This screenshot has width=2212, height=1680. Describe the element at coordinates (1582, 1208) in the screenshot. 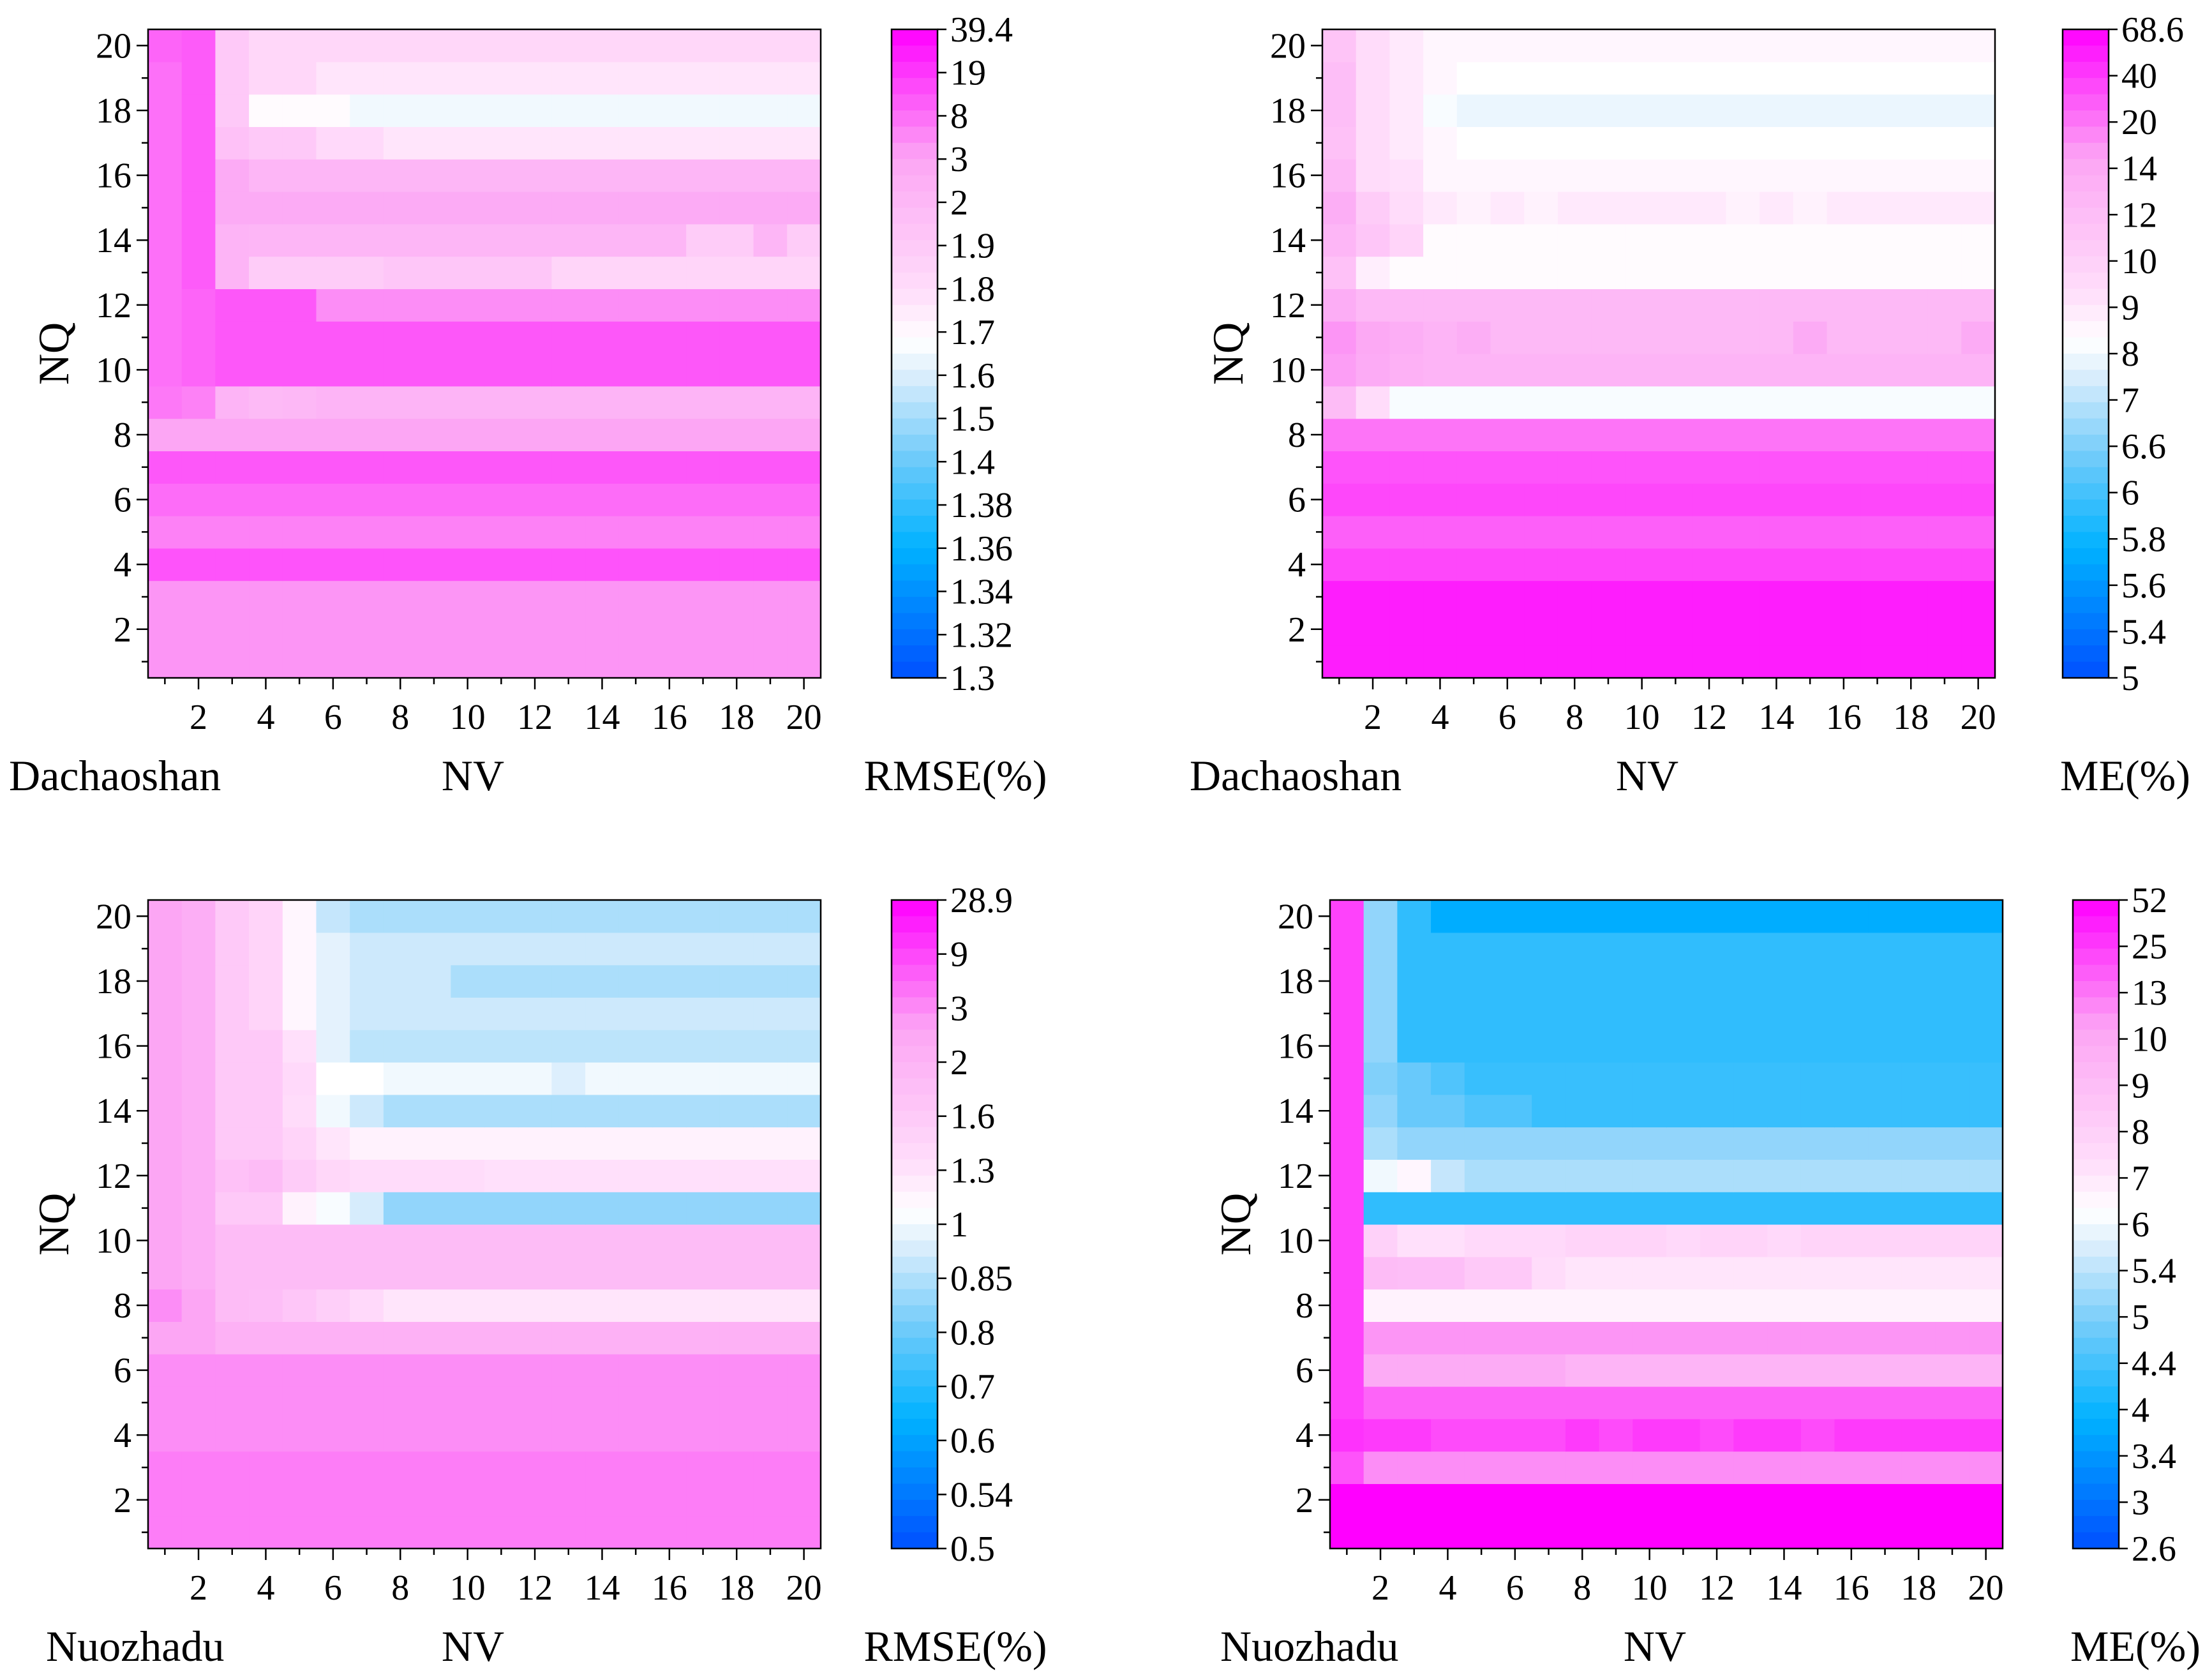

I see `heatmap-cell-nq11-nv8` at that location.